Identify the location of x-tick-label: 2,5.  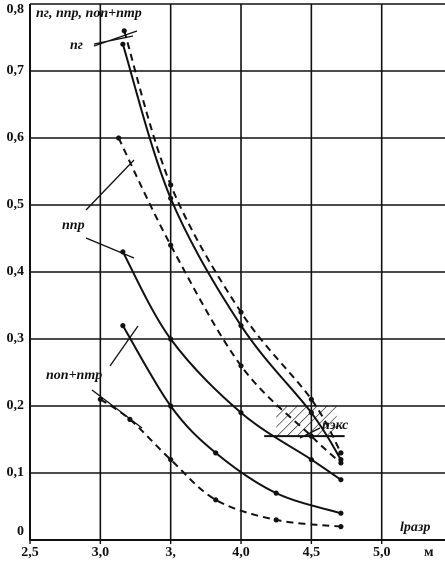
(30, 552).